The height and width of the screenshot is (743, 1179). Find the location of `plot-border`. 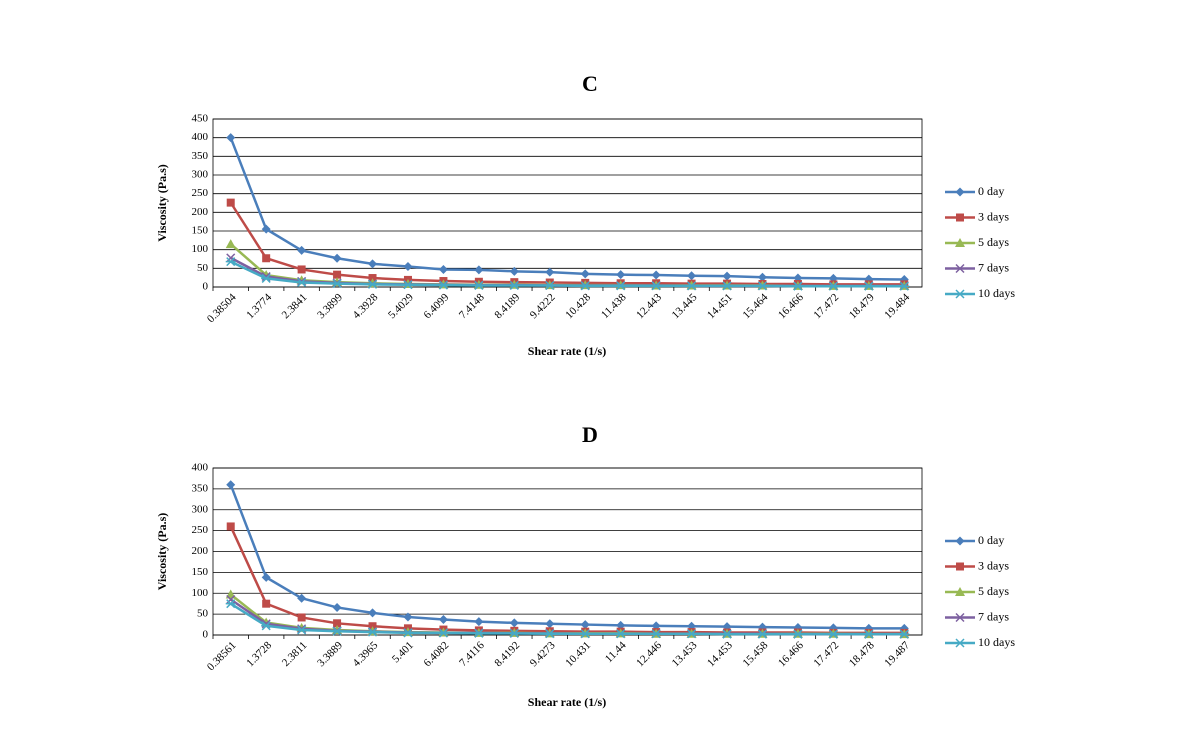

plot-border is located at coordinates (567, 203).